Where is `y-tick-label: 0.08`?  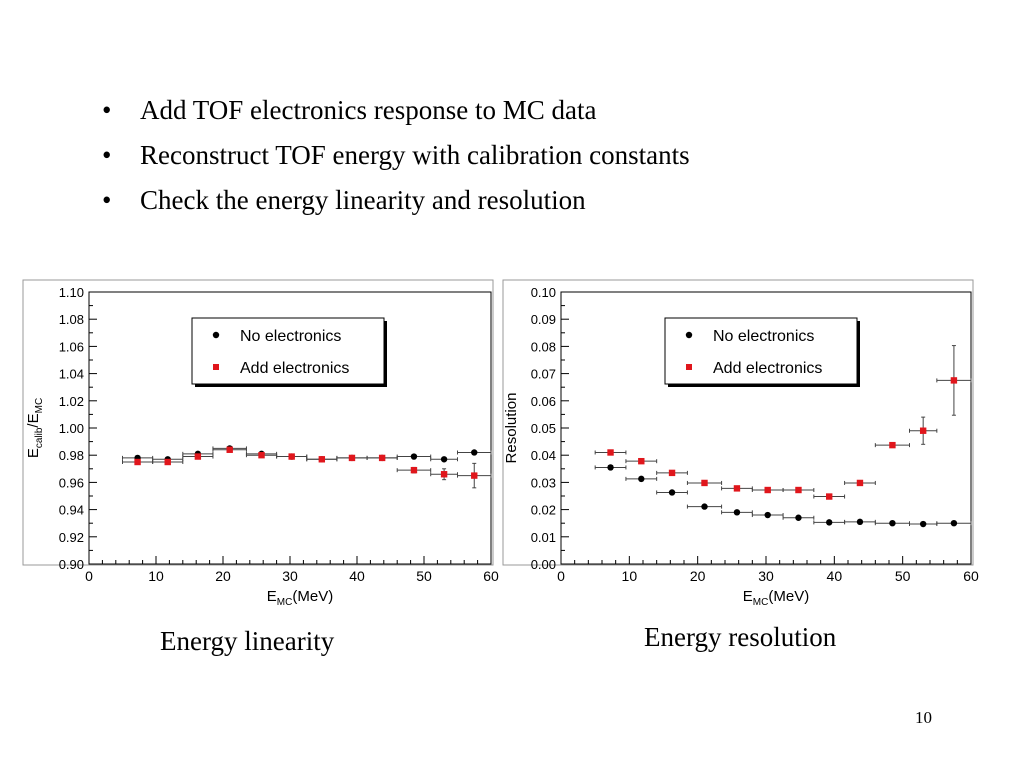
y-tick-label: 0.08 is located at coordinates (543, 346).